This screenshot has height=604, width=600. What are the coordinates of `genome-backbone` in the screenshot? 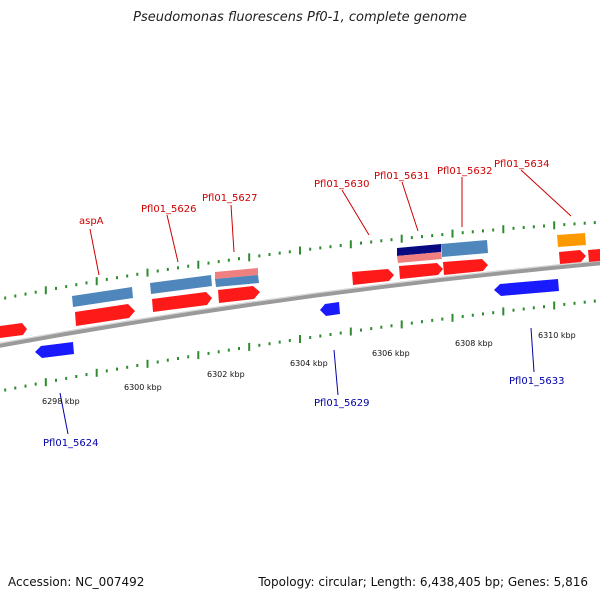 It's located at (300, 304).